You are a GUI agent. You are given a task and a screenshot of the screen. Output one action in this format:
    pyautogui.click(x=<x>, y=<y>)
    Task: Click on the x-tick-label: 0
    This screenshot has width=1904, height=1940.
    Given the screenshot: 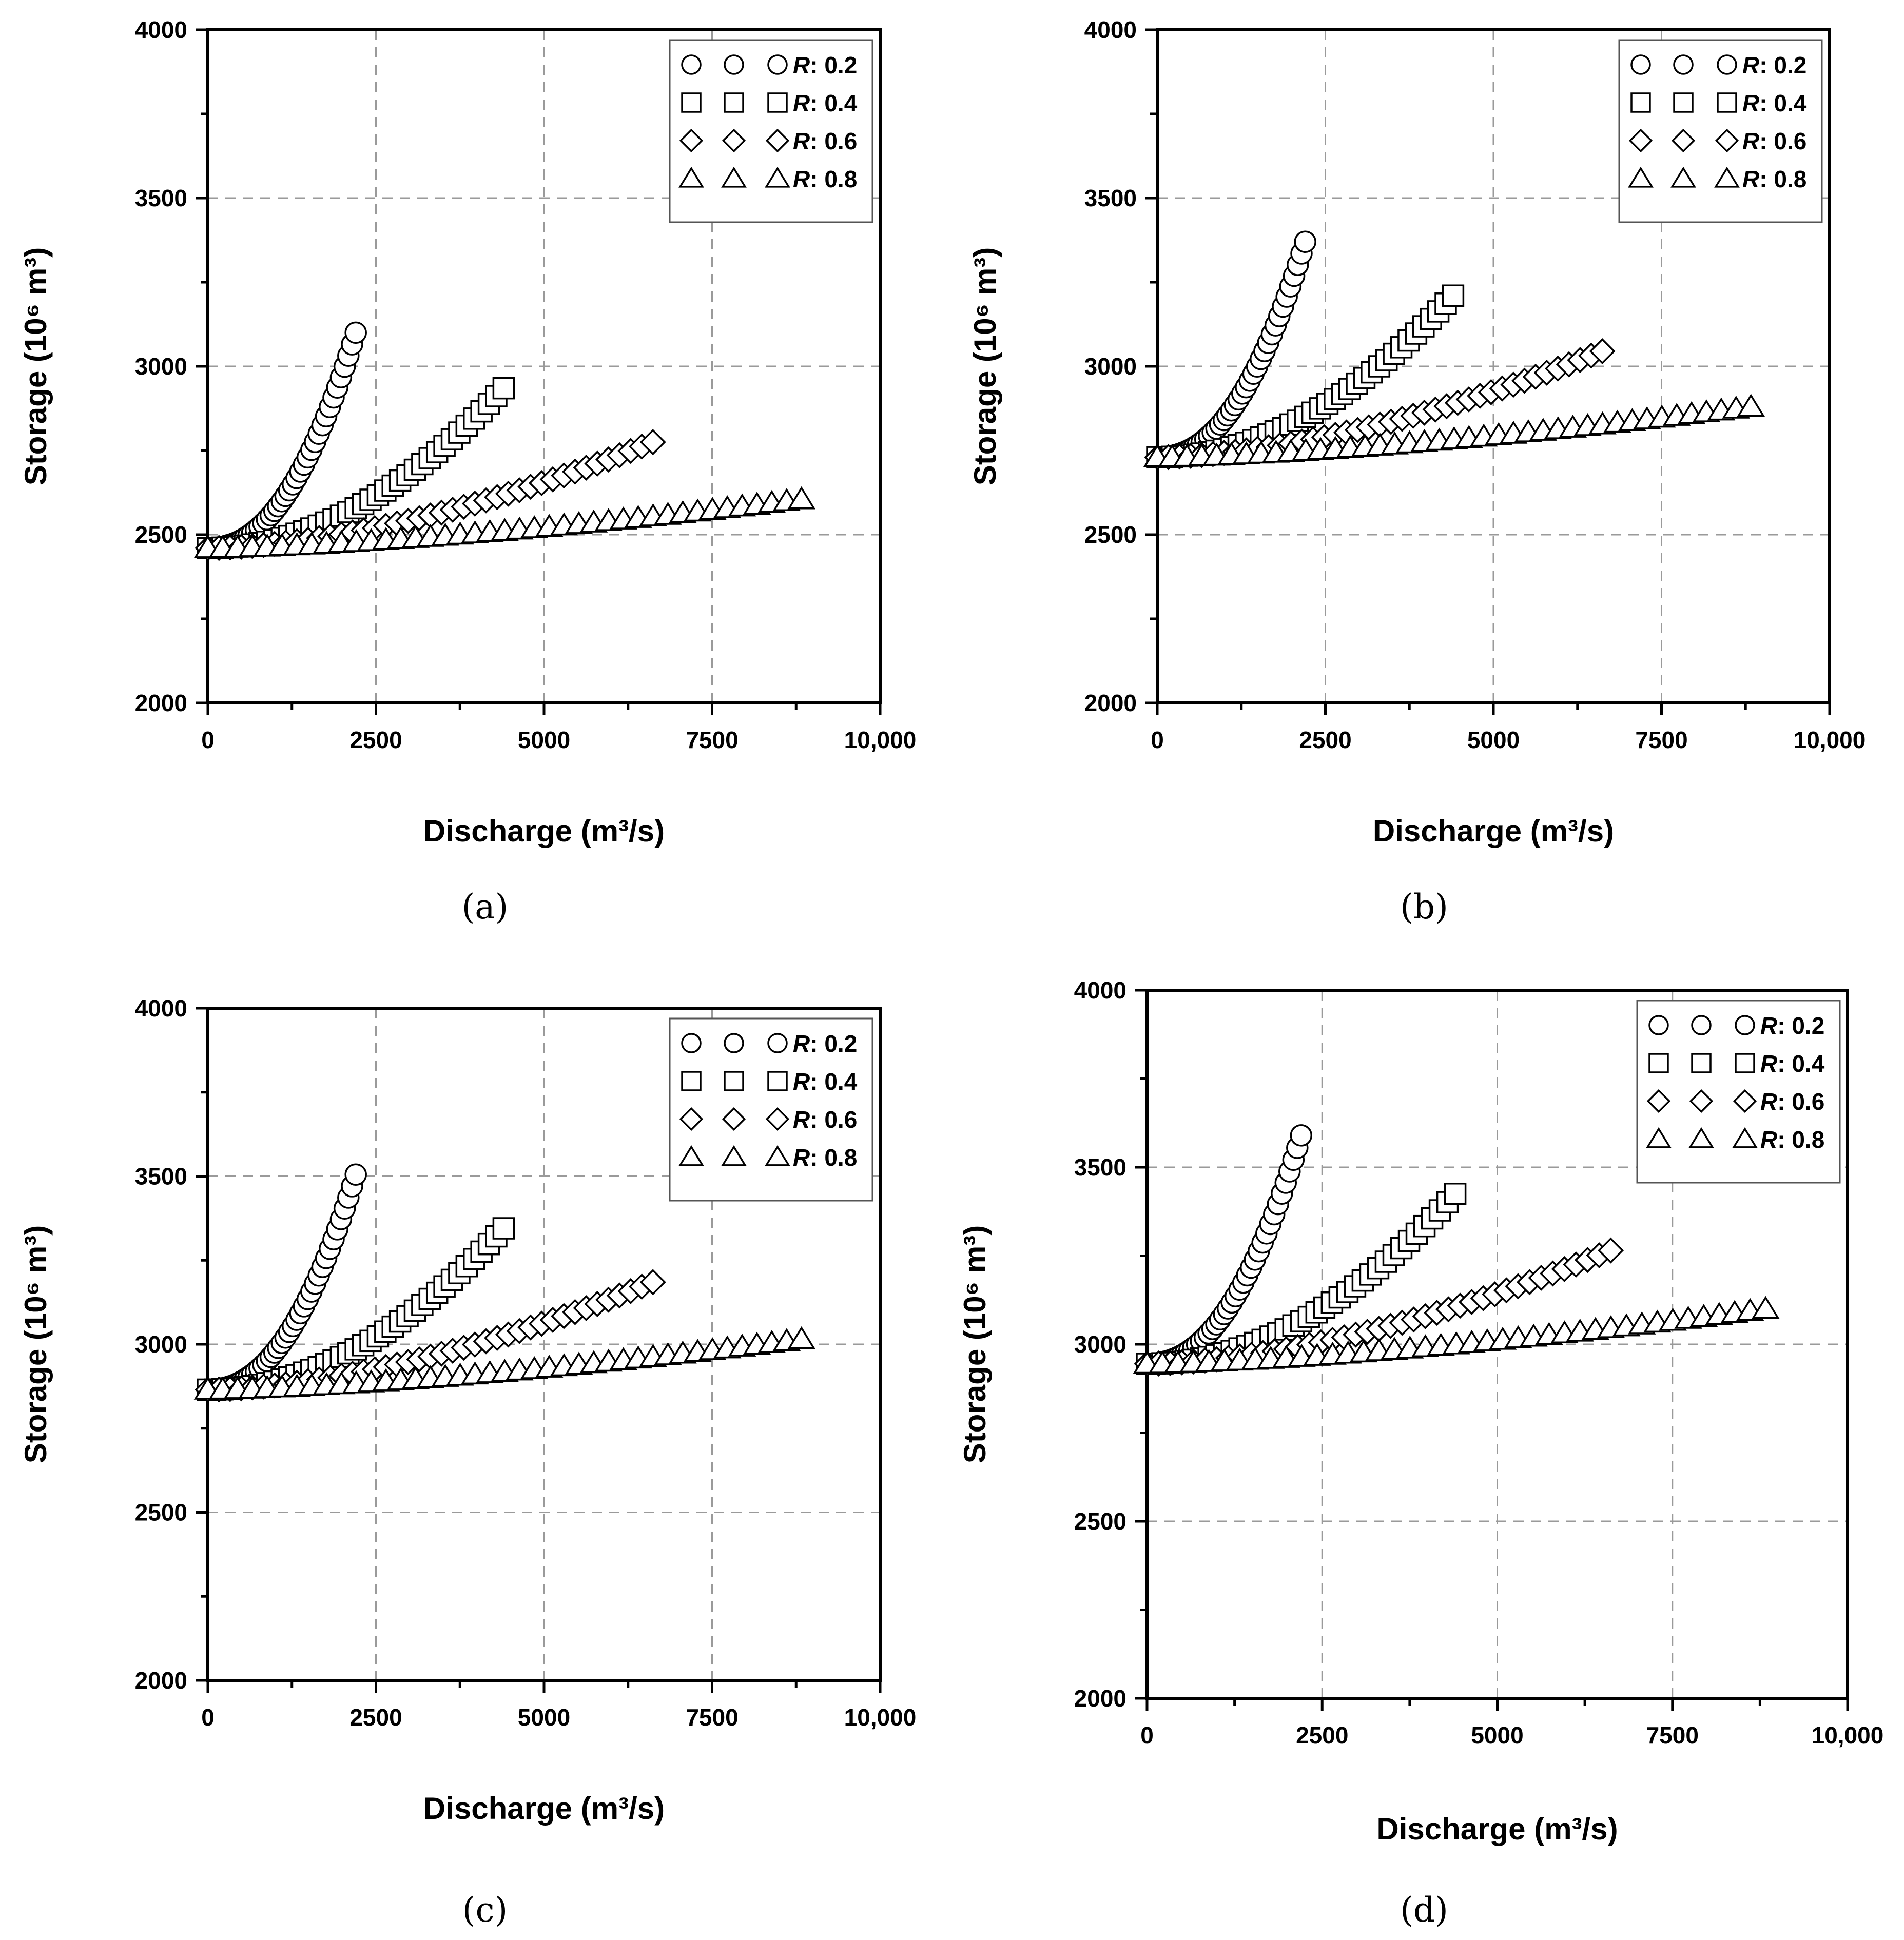 What is the action you would take?
    pyautogui.click(x=1157, y=740)
    